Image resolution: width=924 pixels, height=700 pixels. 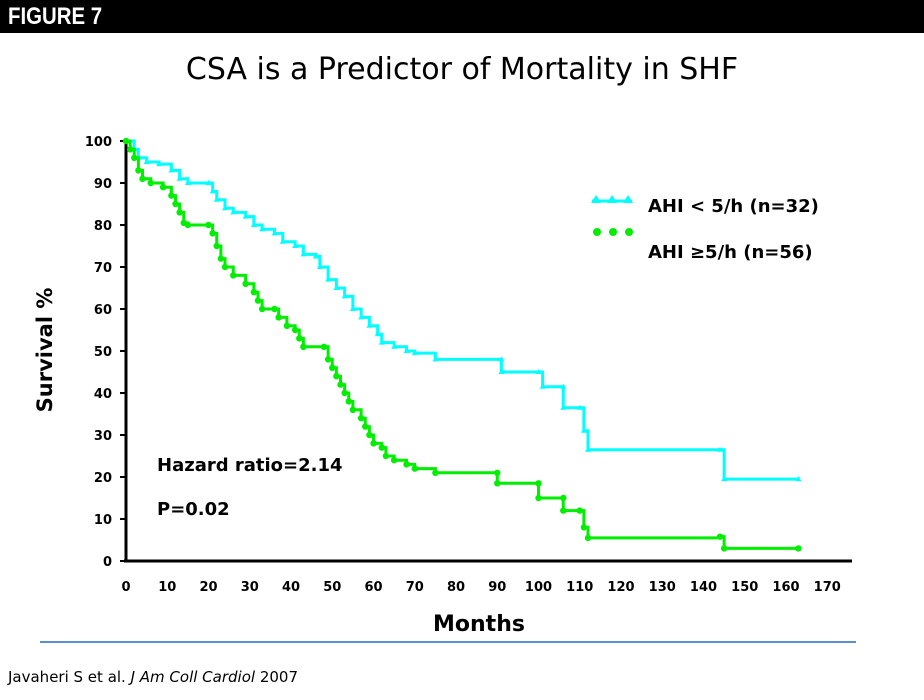 What do you see at coordinates (250, 465) in the screenshot?
I see `hazard-ratio-annotation: Hazard ratio=2.14` at bounding box center [250, 465].